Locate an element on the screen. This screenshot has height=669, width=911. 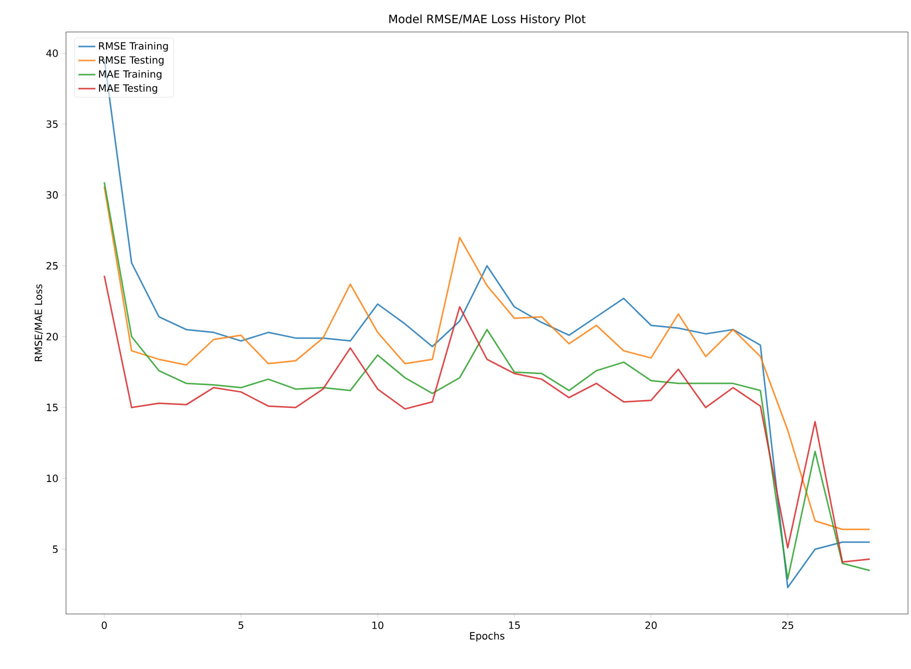
x-tick-label: 5 is located at coordinates (241, 625).